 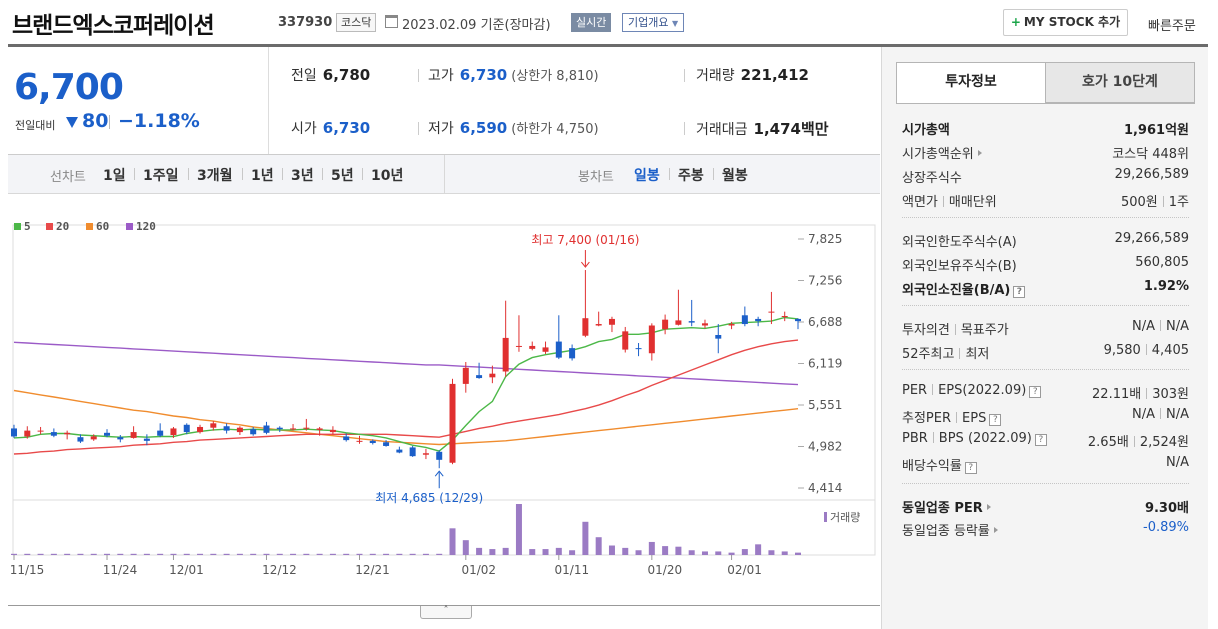 What do you see at coordinates (1065, 22) in the screenshot?
I see `add-mystock-button: + MY STOCK 추가` at bounding box center [1065, 22].